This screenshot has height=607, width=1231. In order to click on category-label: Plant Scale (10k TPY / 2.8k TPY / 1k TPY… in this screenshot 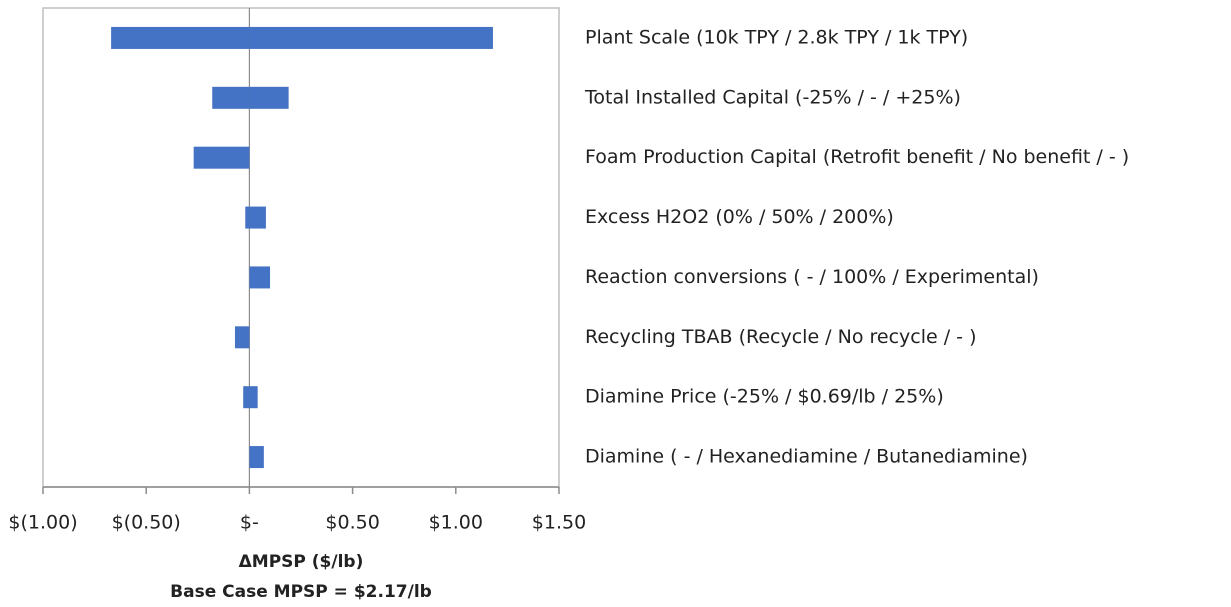, I will do `click(776, 37)`.